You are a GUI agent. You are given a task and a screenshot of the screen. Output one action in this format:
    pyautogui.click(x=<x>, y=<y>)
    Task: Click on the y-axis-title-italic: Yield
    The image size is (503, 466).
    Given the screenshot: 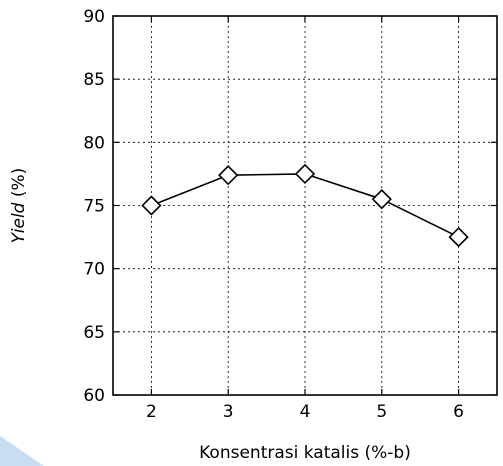 What is the action you would take?
    pyautogui.click(x=19, y=222)
    